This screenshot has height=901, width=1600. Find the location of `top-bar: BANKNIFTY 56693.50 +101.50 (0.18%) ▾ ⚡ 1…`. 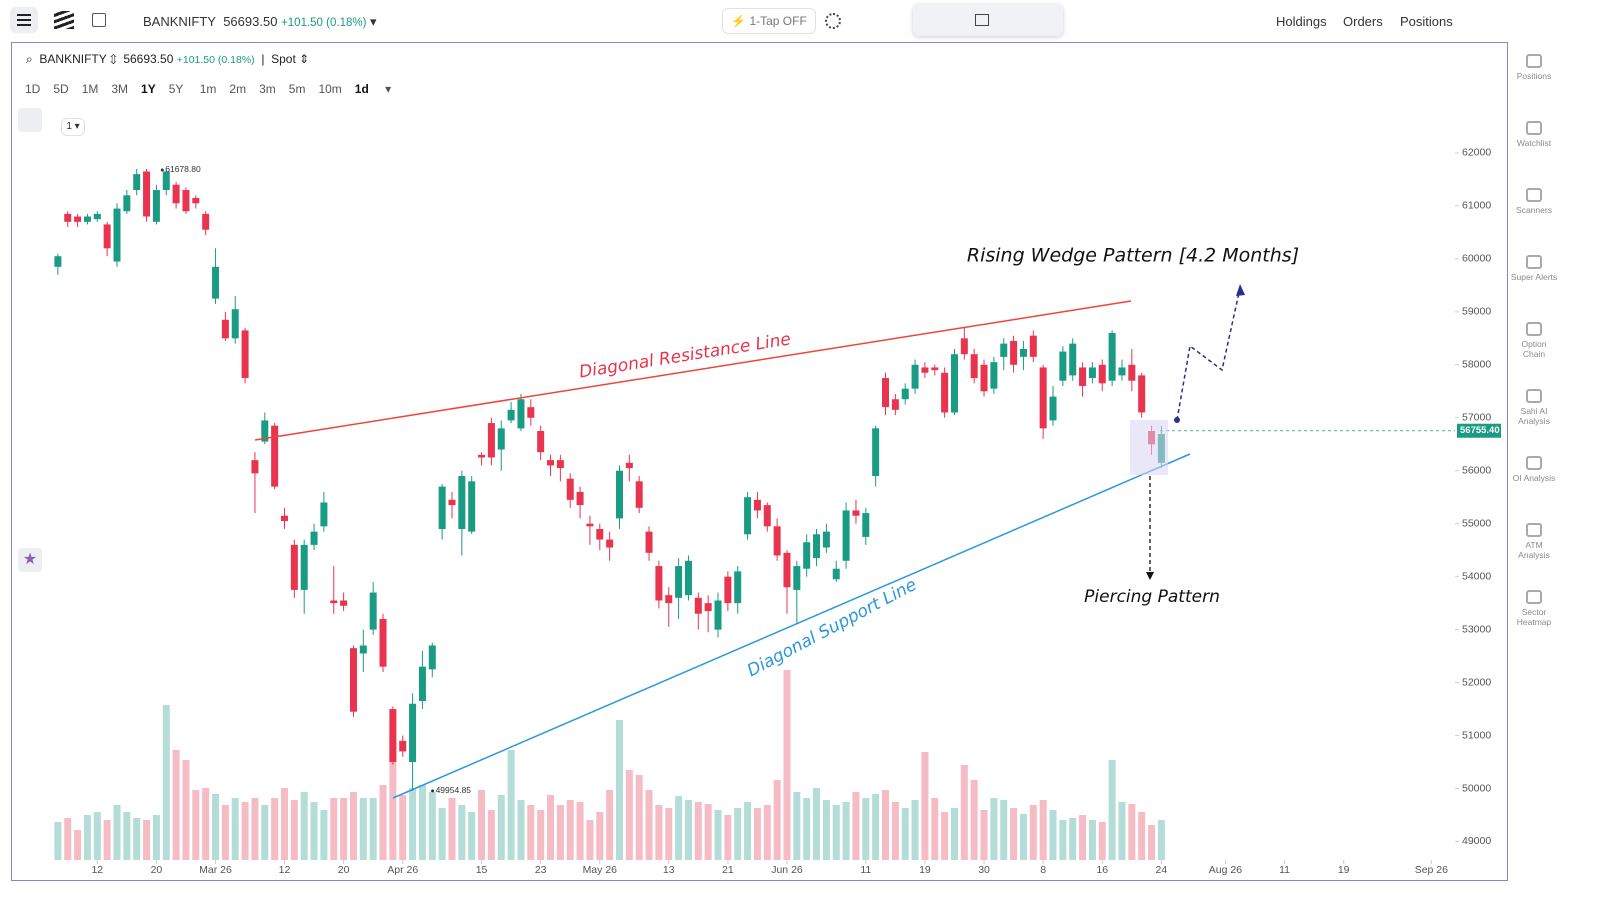

top-bar: BANKNIFTY 56693.50 +101.50 (0.18%) ▾ ⚡ 1… is located at coordinates (800, 21).